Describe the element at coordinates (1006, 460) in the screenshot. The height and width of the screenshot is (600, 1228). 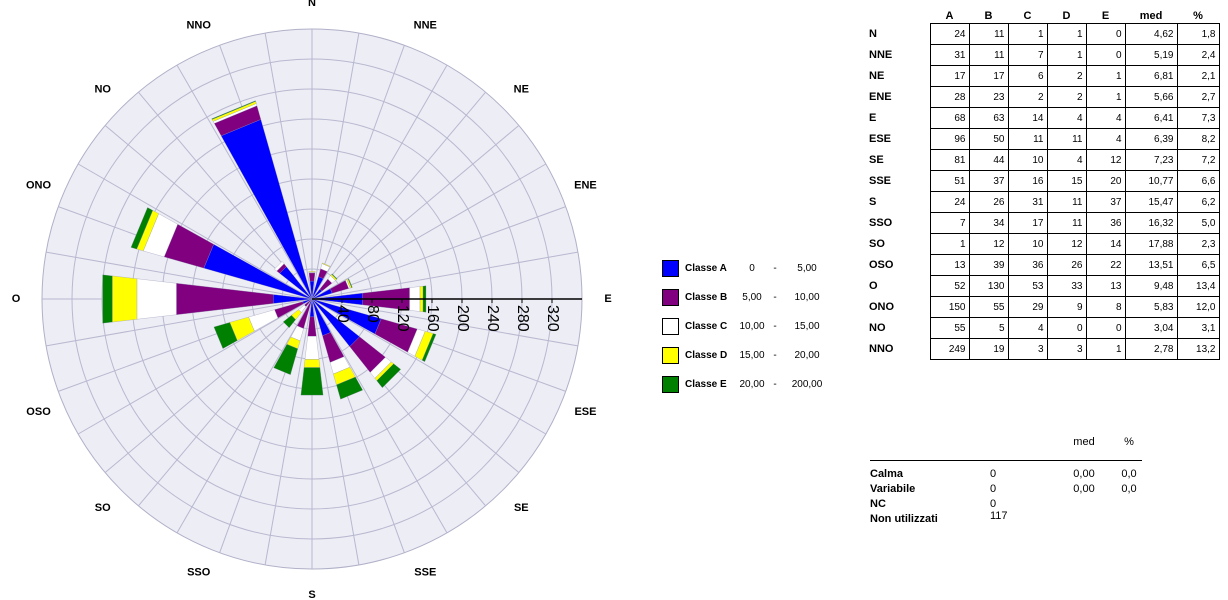
I see `summary-divider` at that location.